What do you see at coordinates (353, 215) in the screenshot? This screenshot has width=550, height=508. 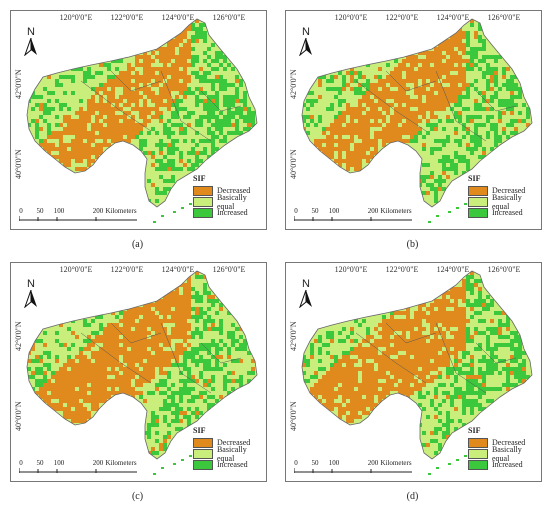 I see `scale-bar: 0 50 100 200 Kilometers` at bounding box center [353, 215].